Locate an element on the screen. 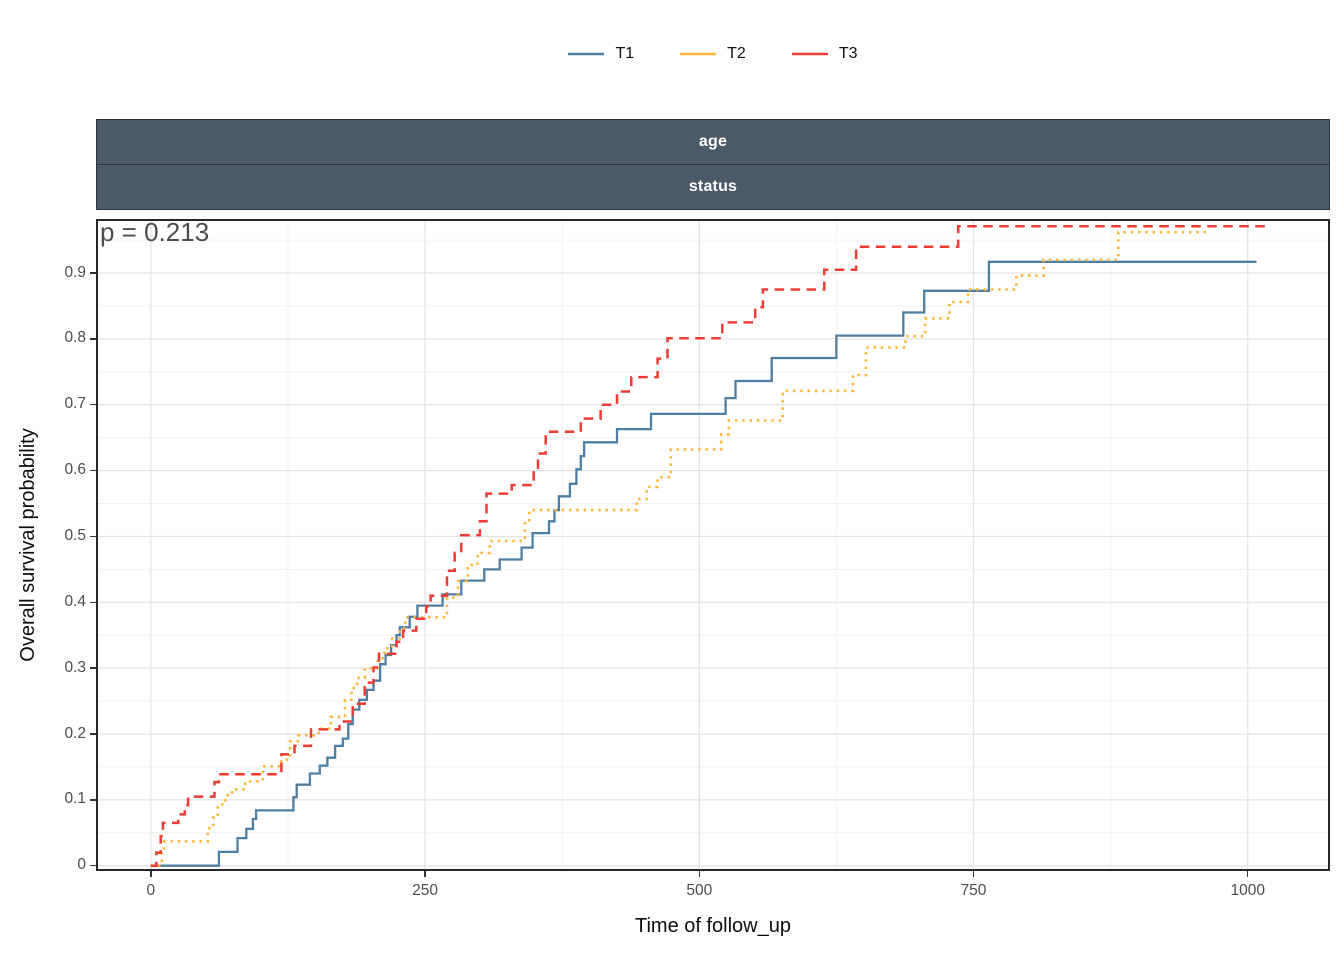 The height and width of the screenshot is (960, 1344). facet-strip-age: age is located at coordinates (713, 142).